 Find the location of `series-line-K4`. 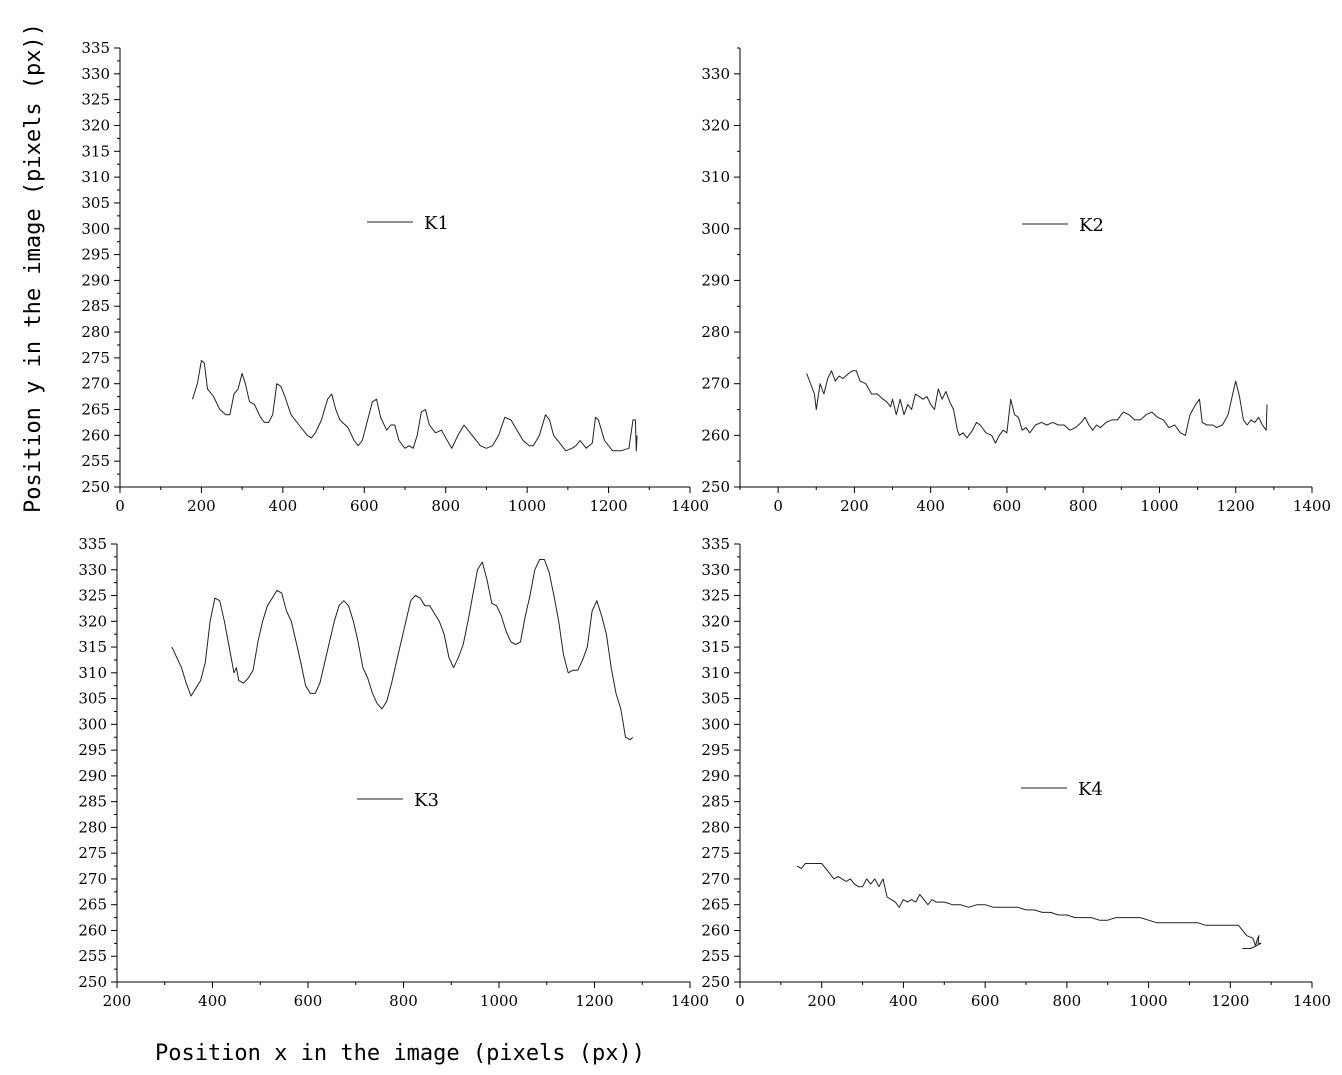

series-line-K4 is located at coordinates (1029, 906).